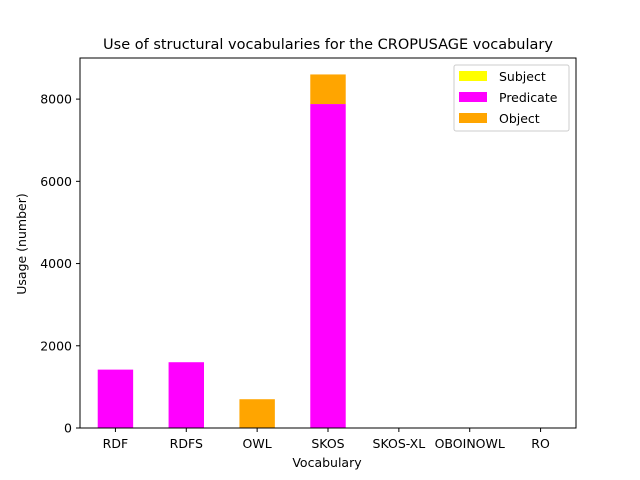  What do you see at coordinates (68, 428) in the screenshot?
I see `y-tick-label: 0` at bounding box center [68, 428].